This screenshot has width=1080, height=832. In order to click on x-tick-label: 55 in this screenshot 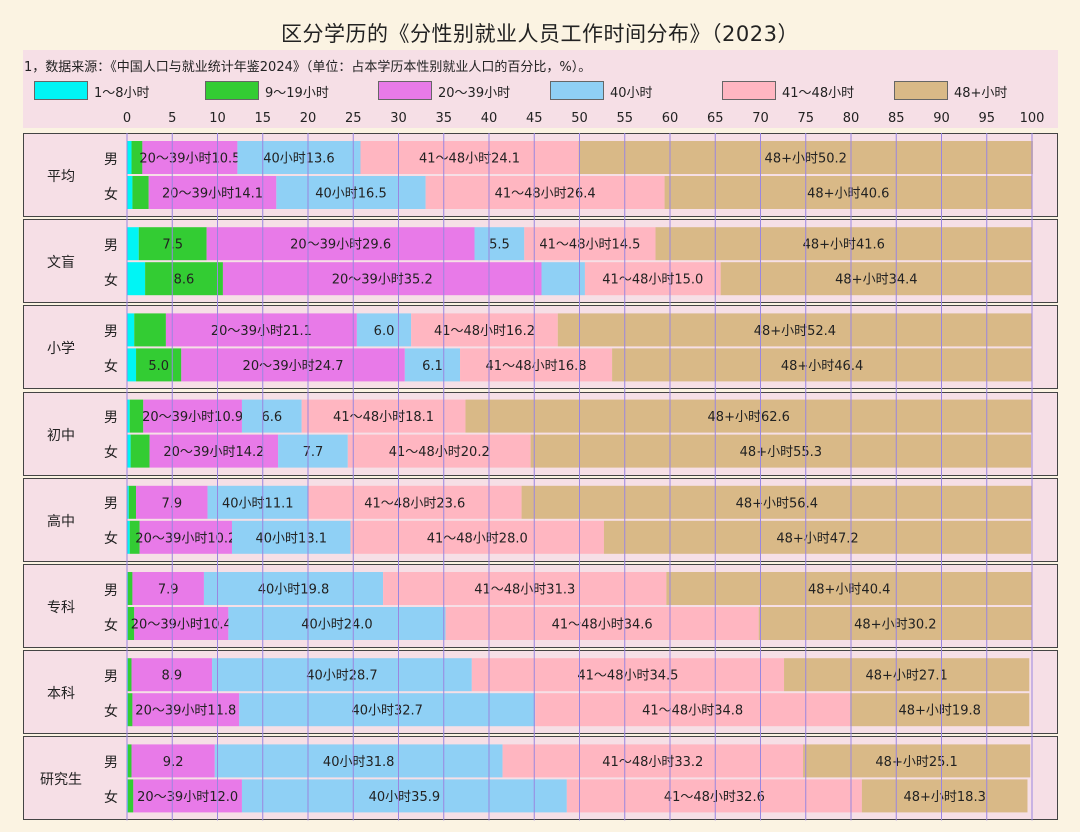, I will do `click(625, 118)`.